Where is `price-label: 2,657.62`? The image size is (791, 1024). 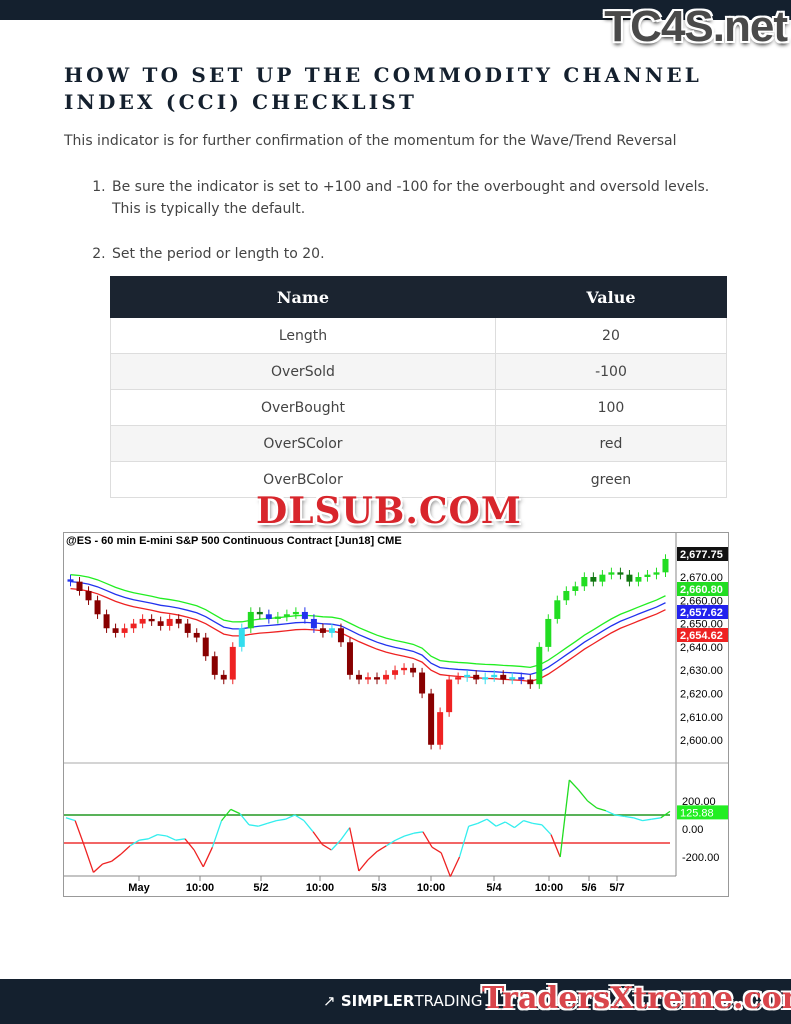 price-label: 2,657.62 is located at coordinates (701, 613).